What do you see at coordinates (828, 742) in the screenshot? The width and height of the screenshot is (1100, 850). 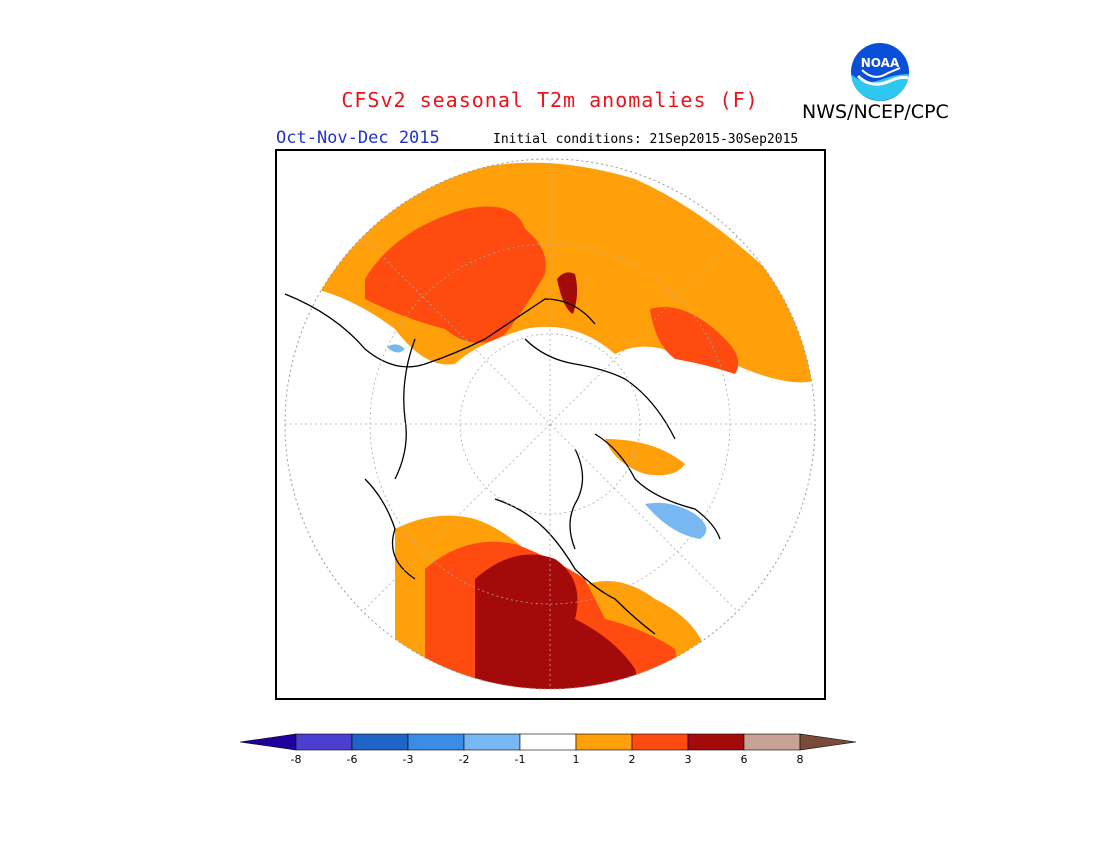 I see `colorbar-overflow-arrow` at bounding box center [828, 742].